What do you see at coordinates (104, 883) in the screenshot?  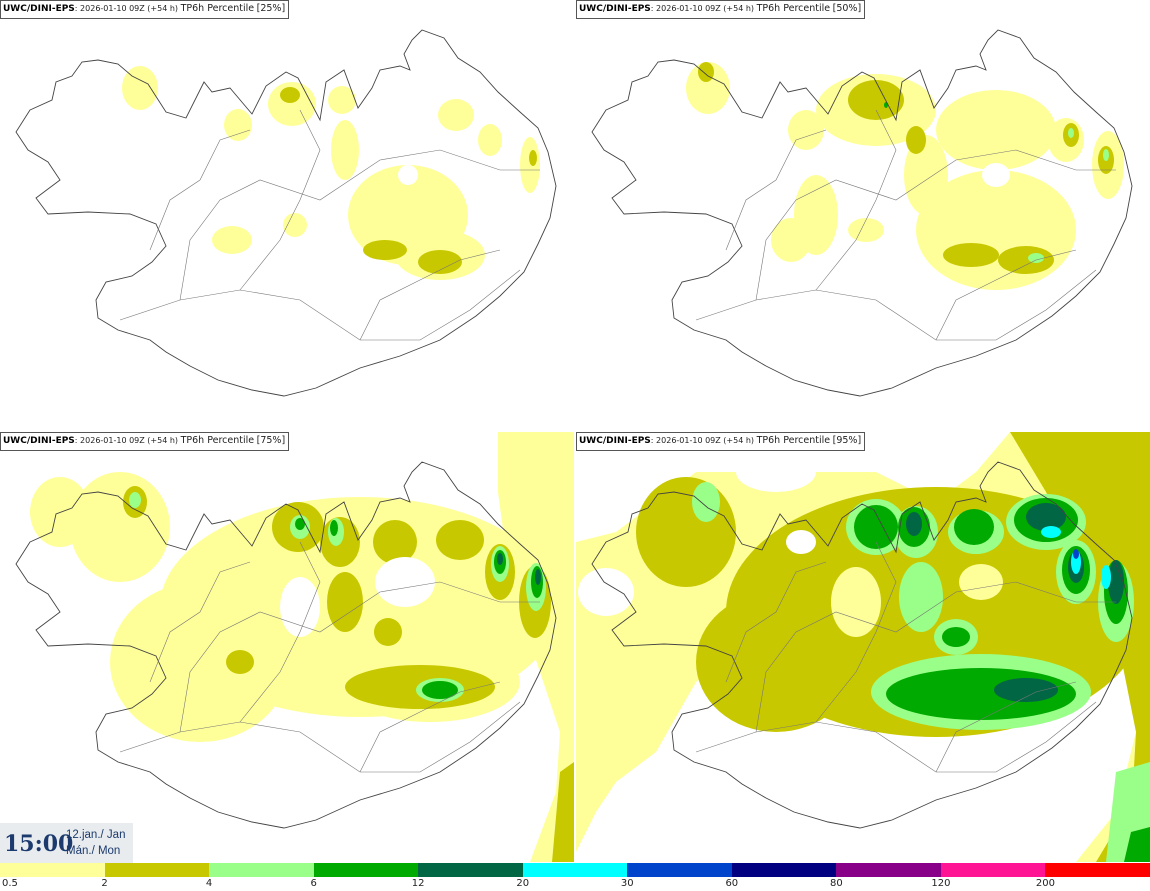 I see `legend-tick-label: 2` at bounding box center [104, 883].